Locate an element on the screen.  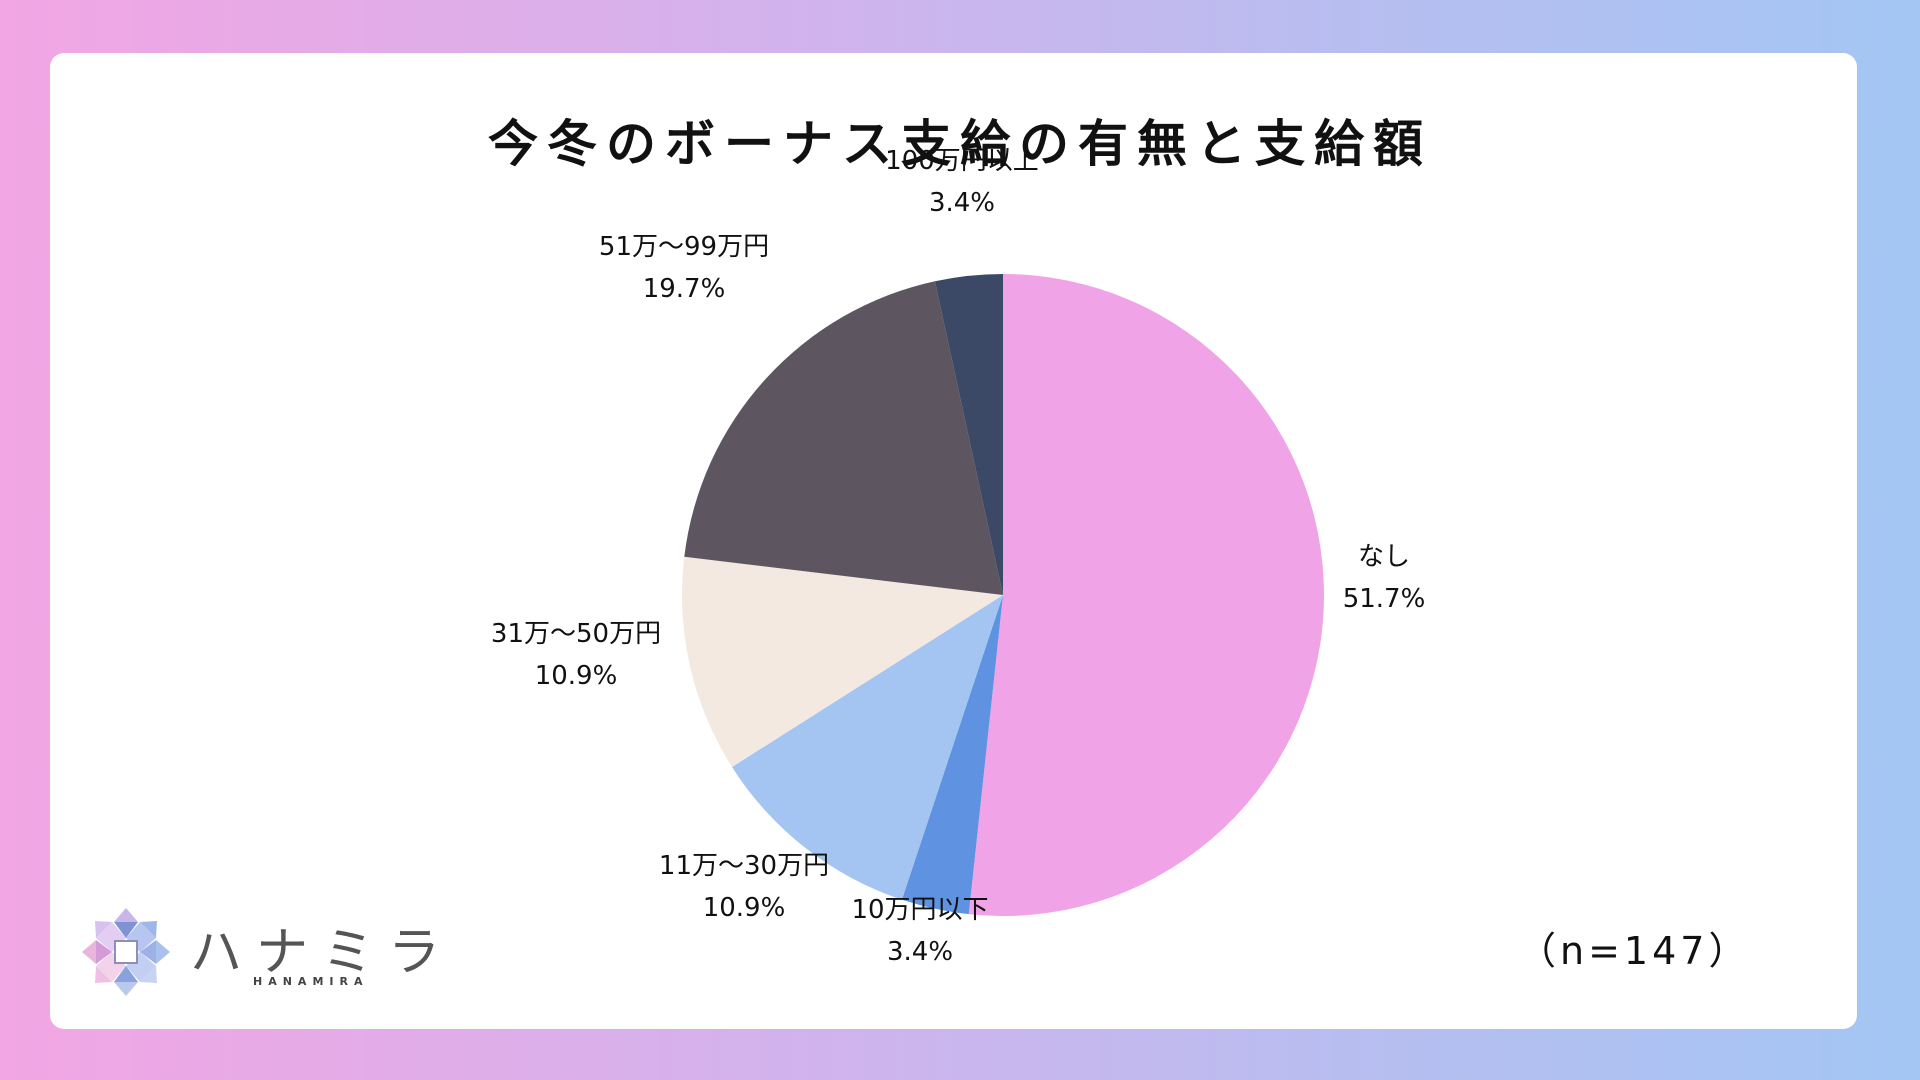
slice-category-label: 31万～50万円 is located at coordinates (576, 634).